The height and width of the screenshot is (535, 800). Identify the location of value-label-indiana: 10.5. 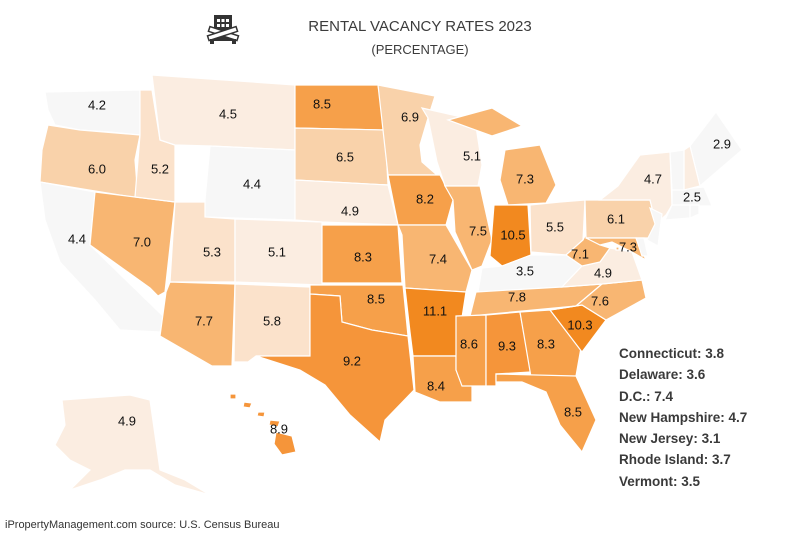
(512, 234).